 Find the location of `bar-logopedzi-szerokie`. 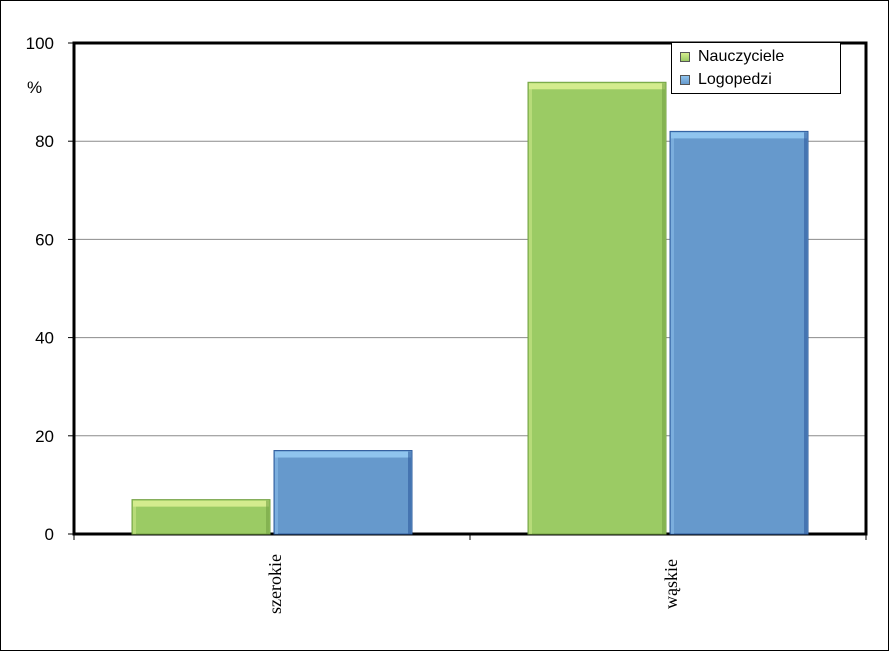

bar-logopedzi-szerokie is located at coordinates (343, 492).